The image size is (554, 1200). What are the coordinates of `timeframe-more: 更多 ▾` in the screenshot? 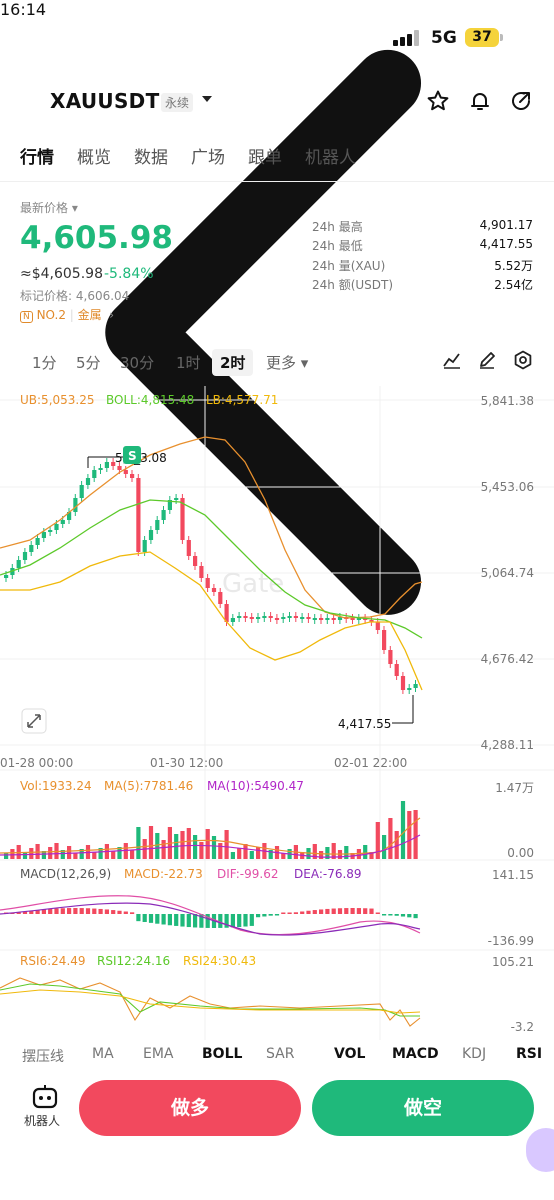 It's located at (287, 363).